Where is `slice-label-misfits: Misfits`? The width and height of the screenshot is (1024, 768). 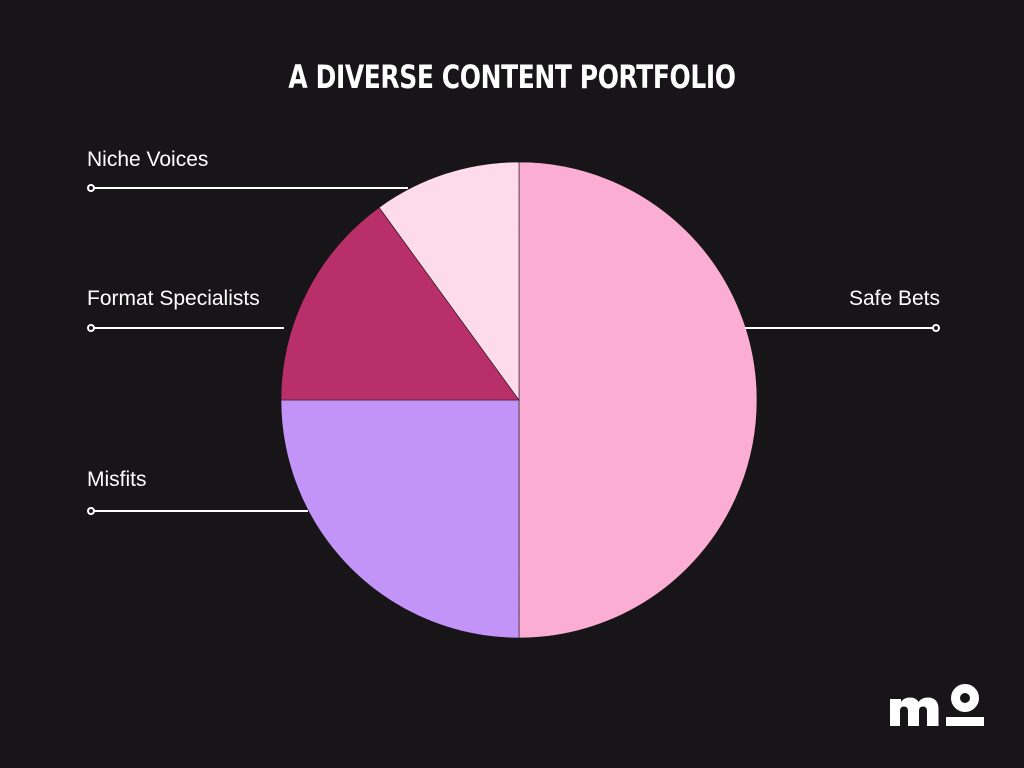 slice-label-misfits: Misfits is located at coordinates (117, 479).